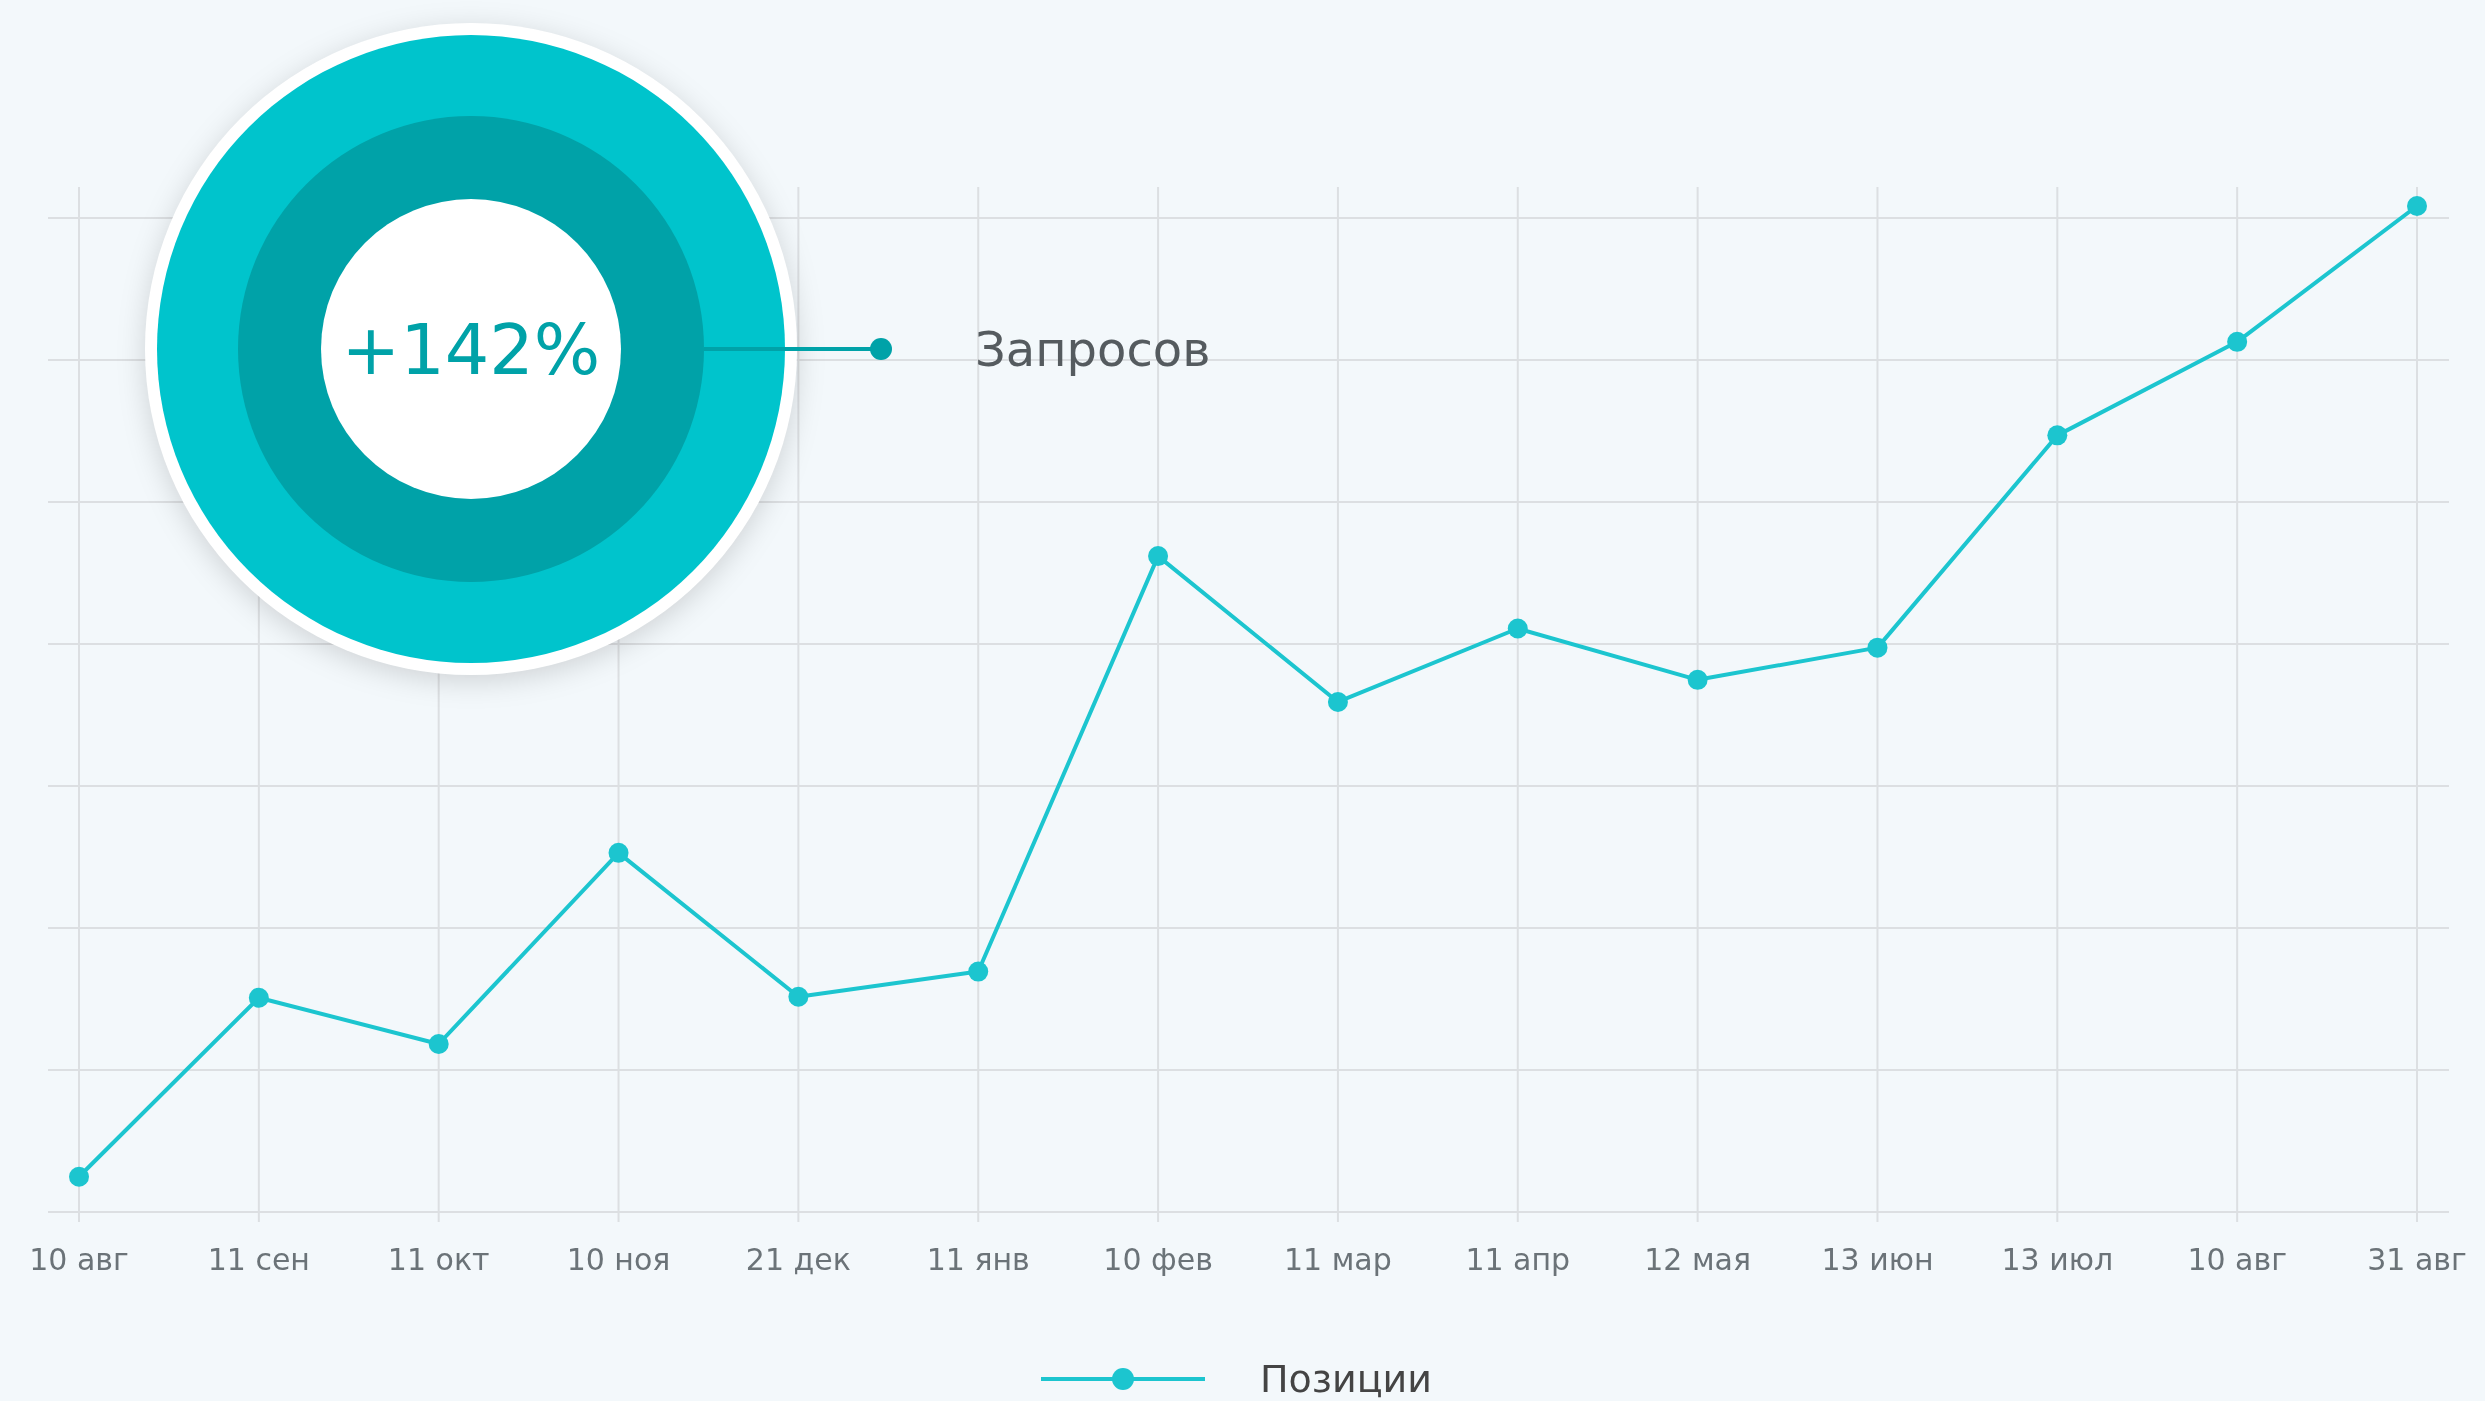  I want to click on x-tick-label: 10 фев, so click(1158, 1259).